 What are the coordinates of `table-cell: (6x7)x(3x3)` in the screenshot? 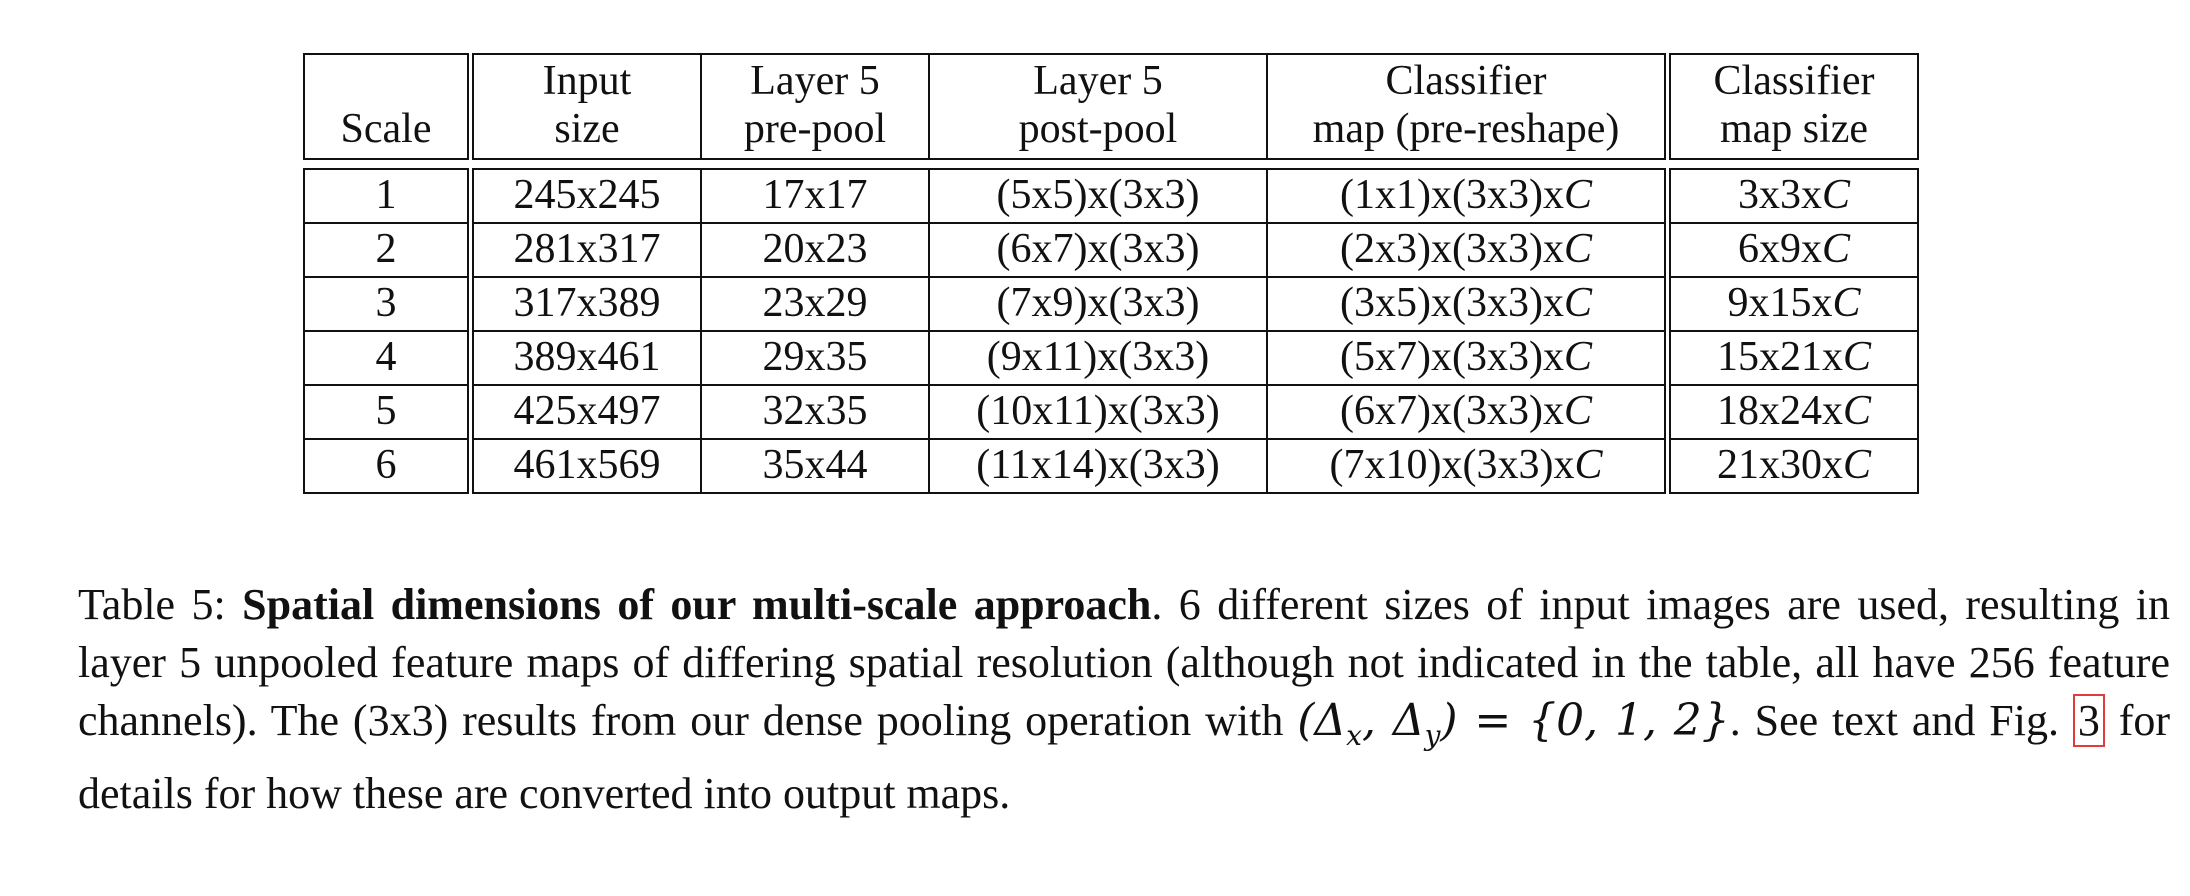 It's located at (1098, 249).